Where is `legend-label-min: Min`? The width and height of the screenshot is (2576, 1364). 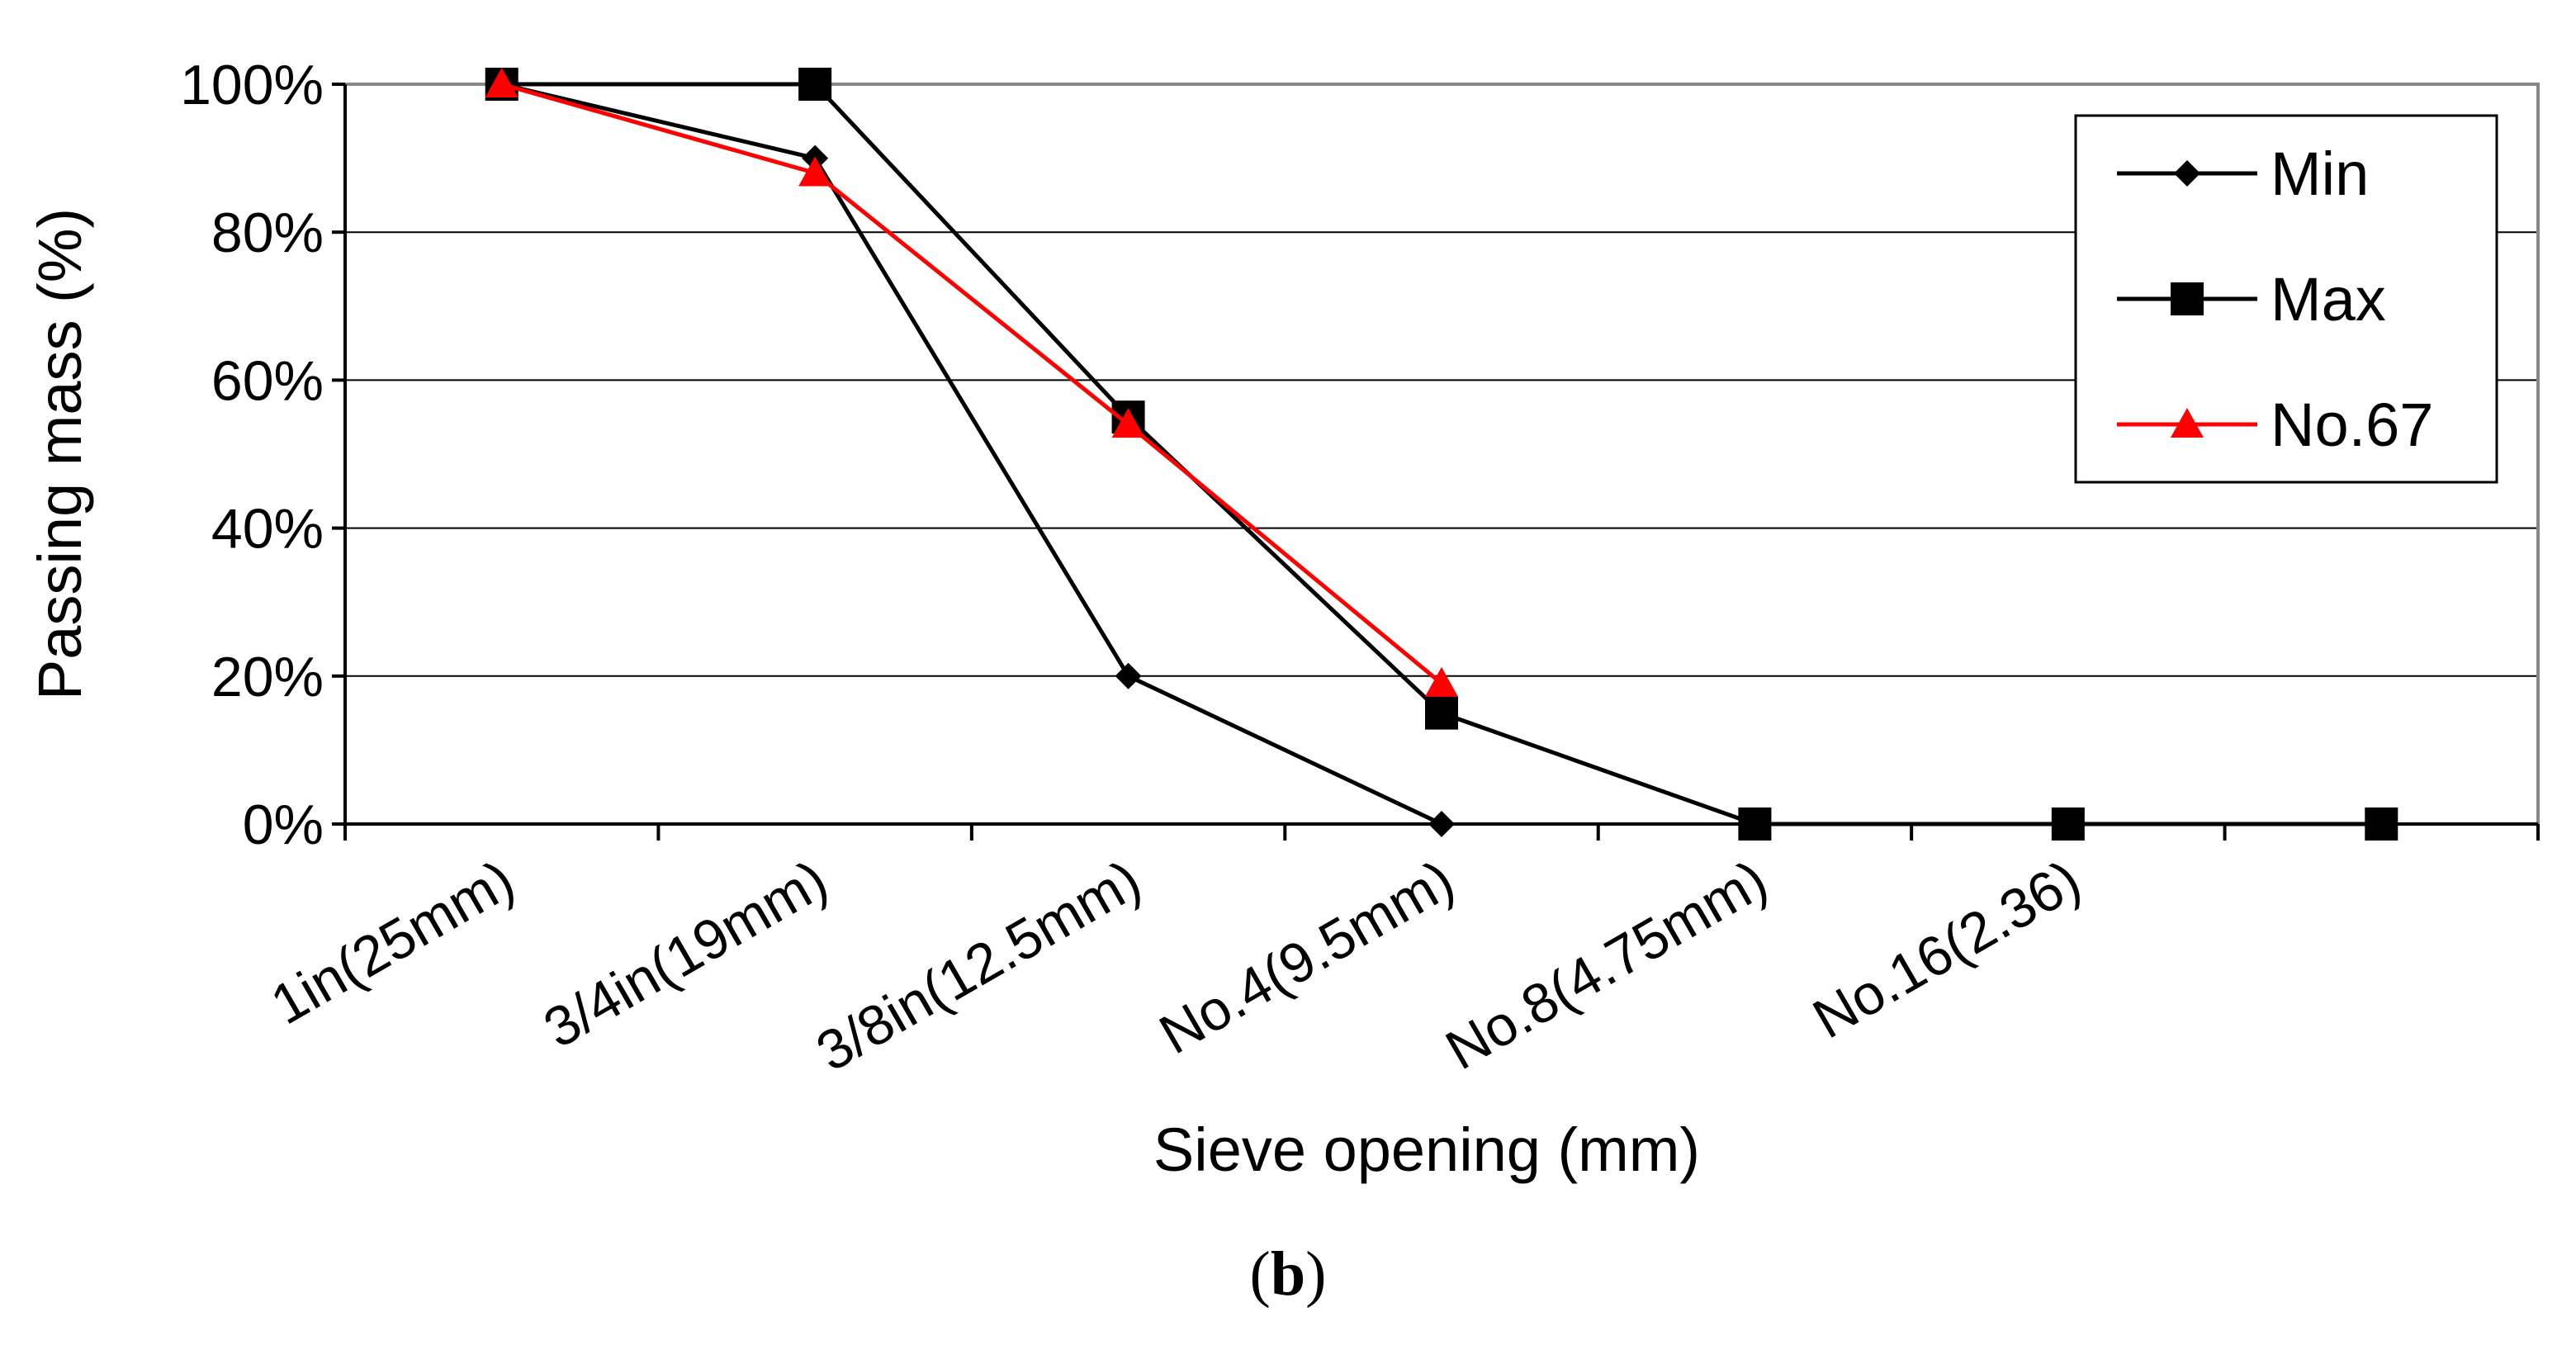
legend-label-min: Min is located at coordinates (2320, 174).